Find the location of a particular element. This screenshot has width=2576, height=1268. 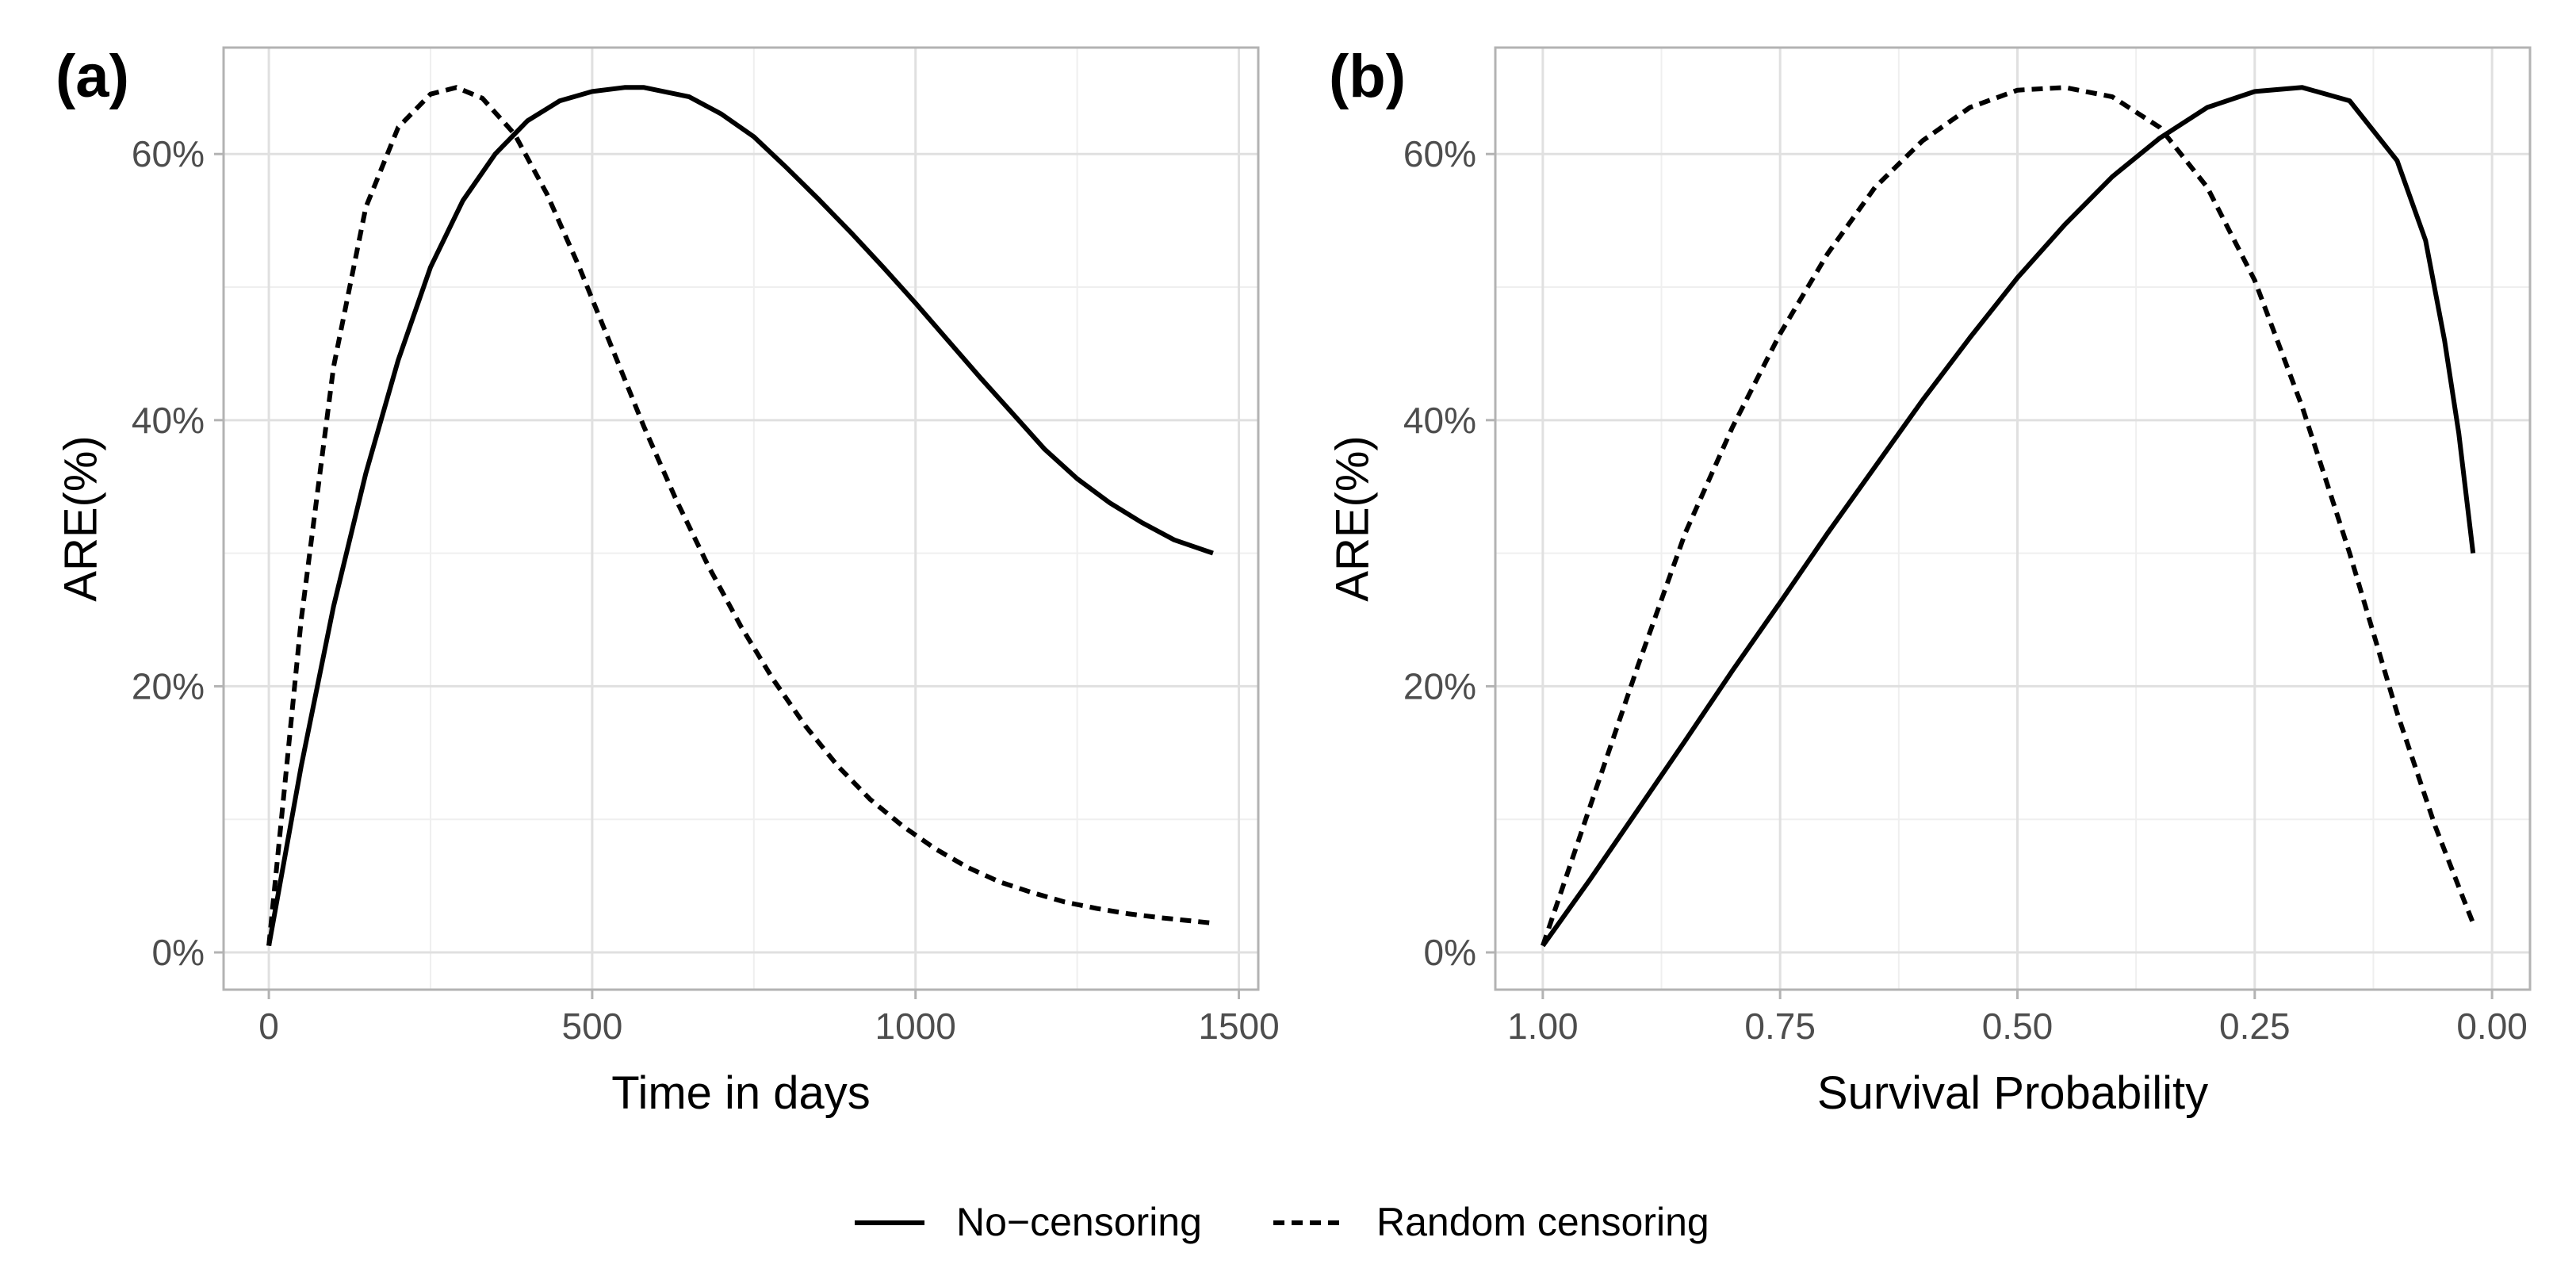

panel-label: (b) is located at coordinates (1367, 76).